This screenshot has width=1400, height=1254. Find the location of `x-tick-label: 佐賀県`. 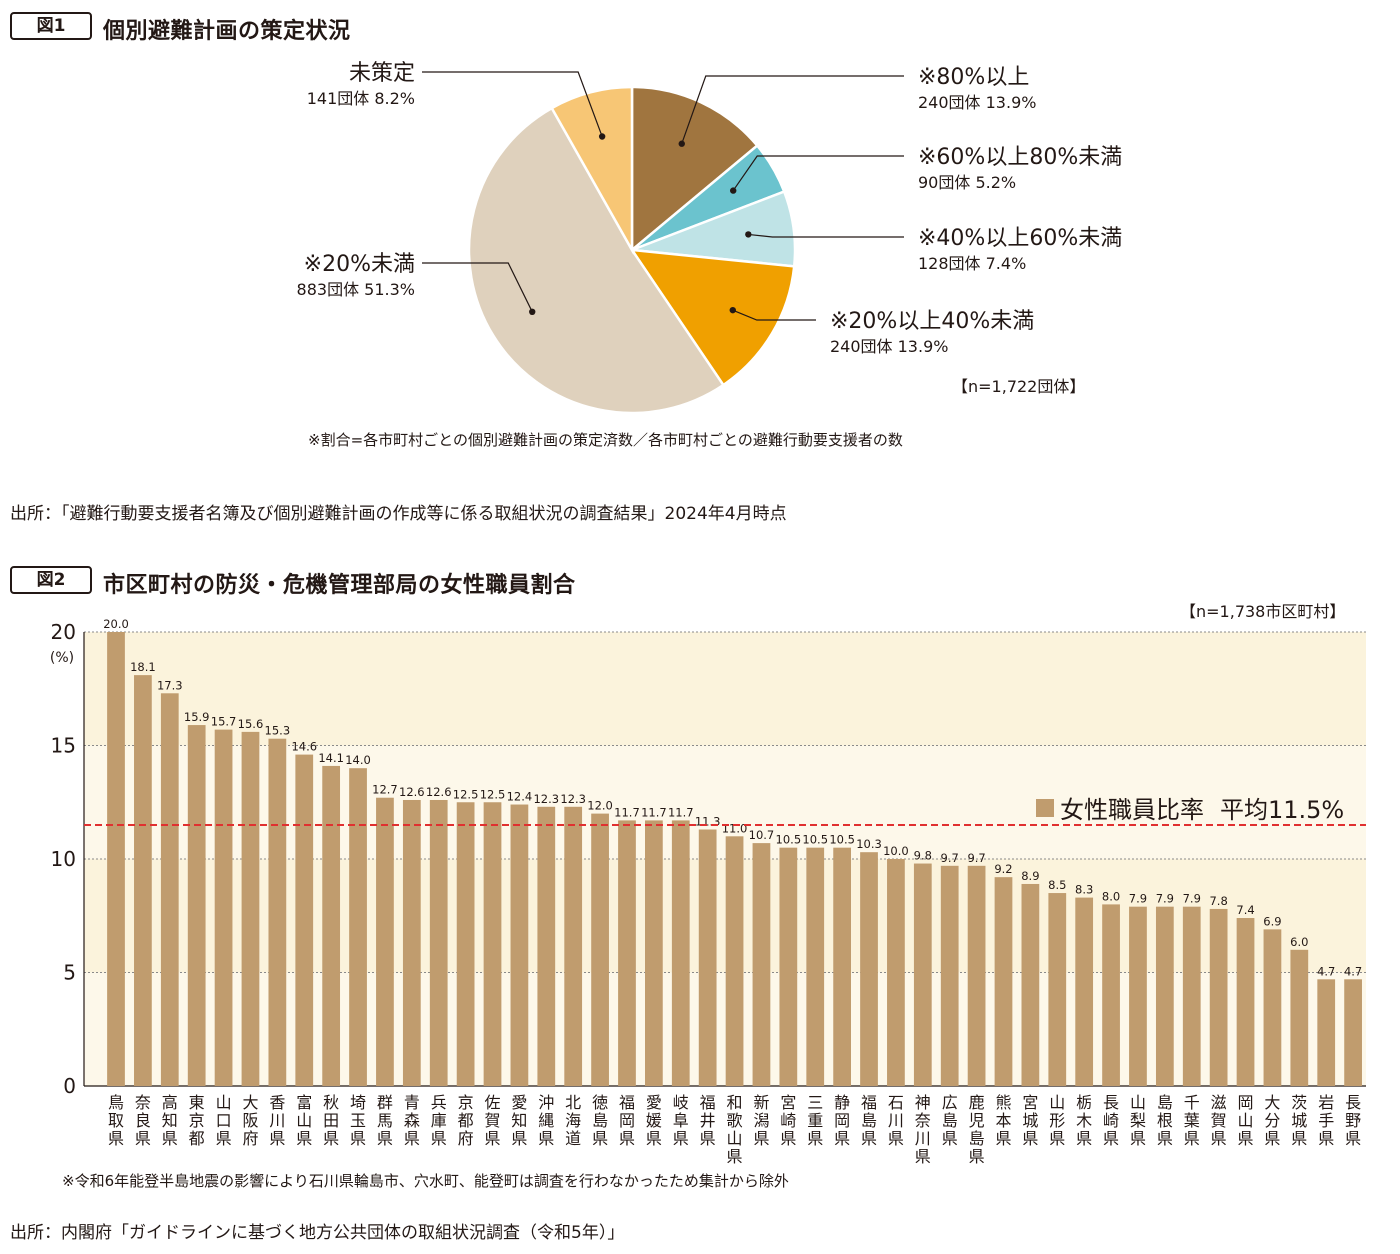

x-tick-label: 佐賀県 is located at coordinates (493, 1120).